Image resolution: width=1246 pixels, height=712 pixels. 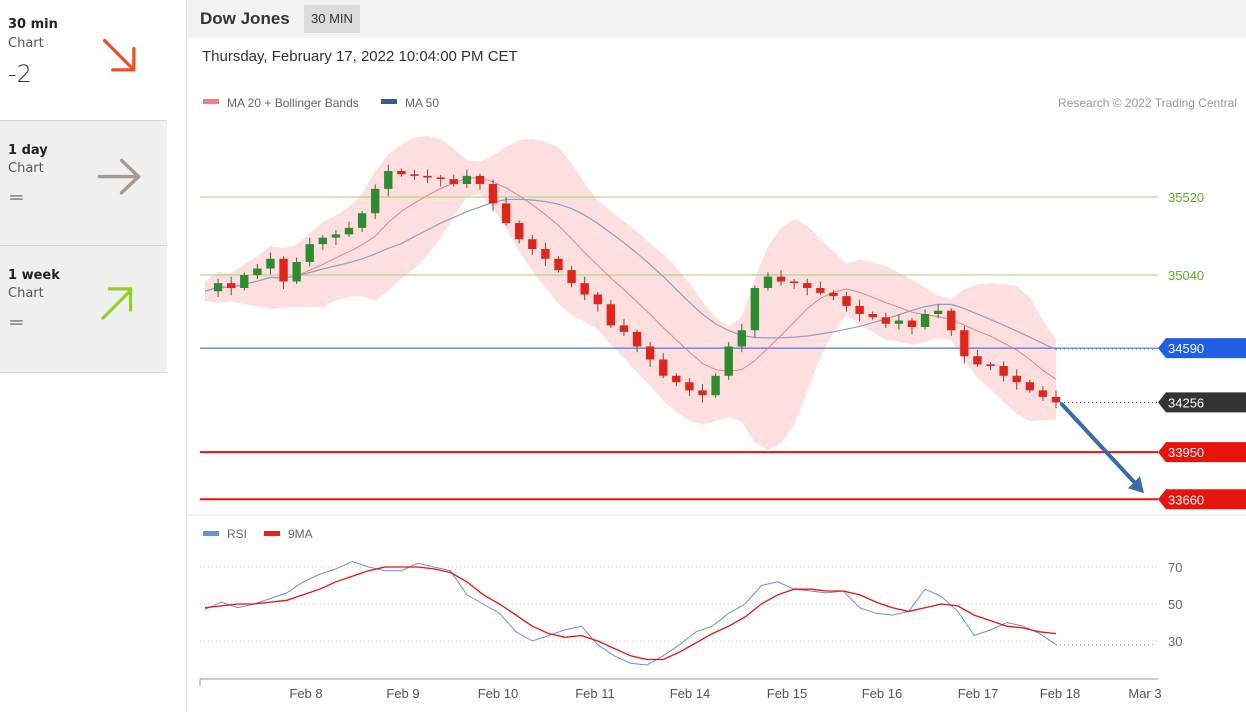 I want to click on level-label-34590: 34590, so click(x=1186, y=348).